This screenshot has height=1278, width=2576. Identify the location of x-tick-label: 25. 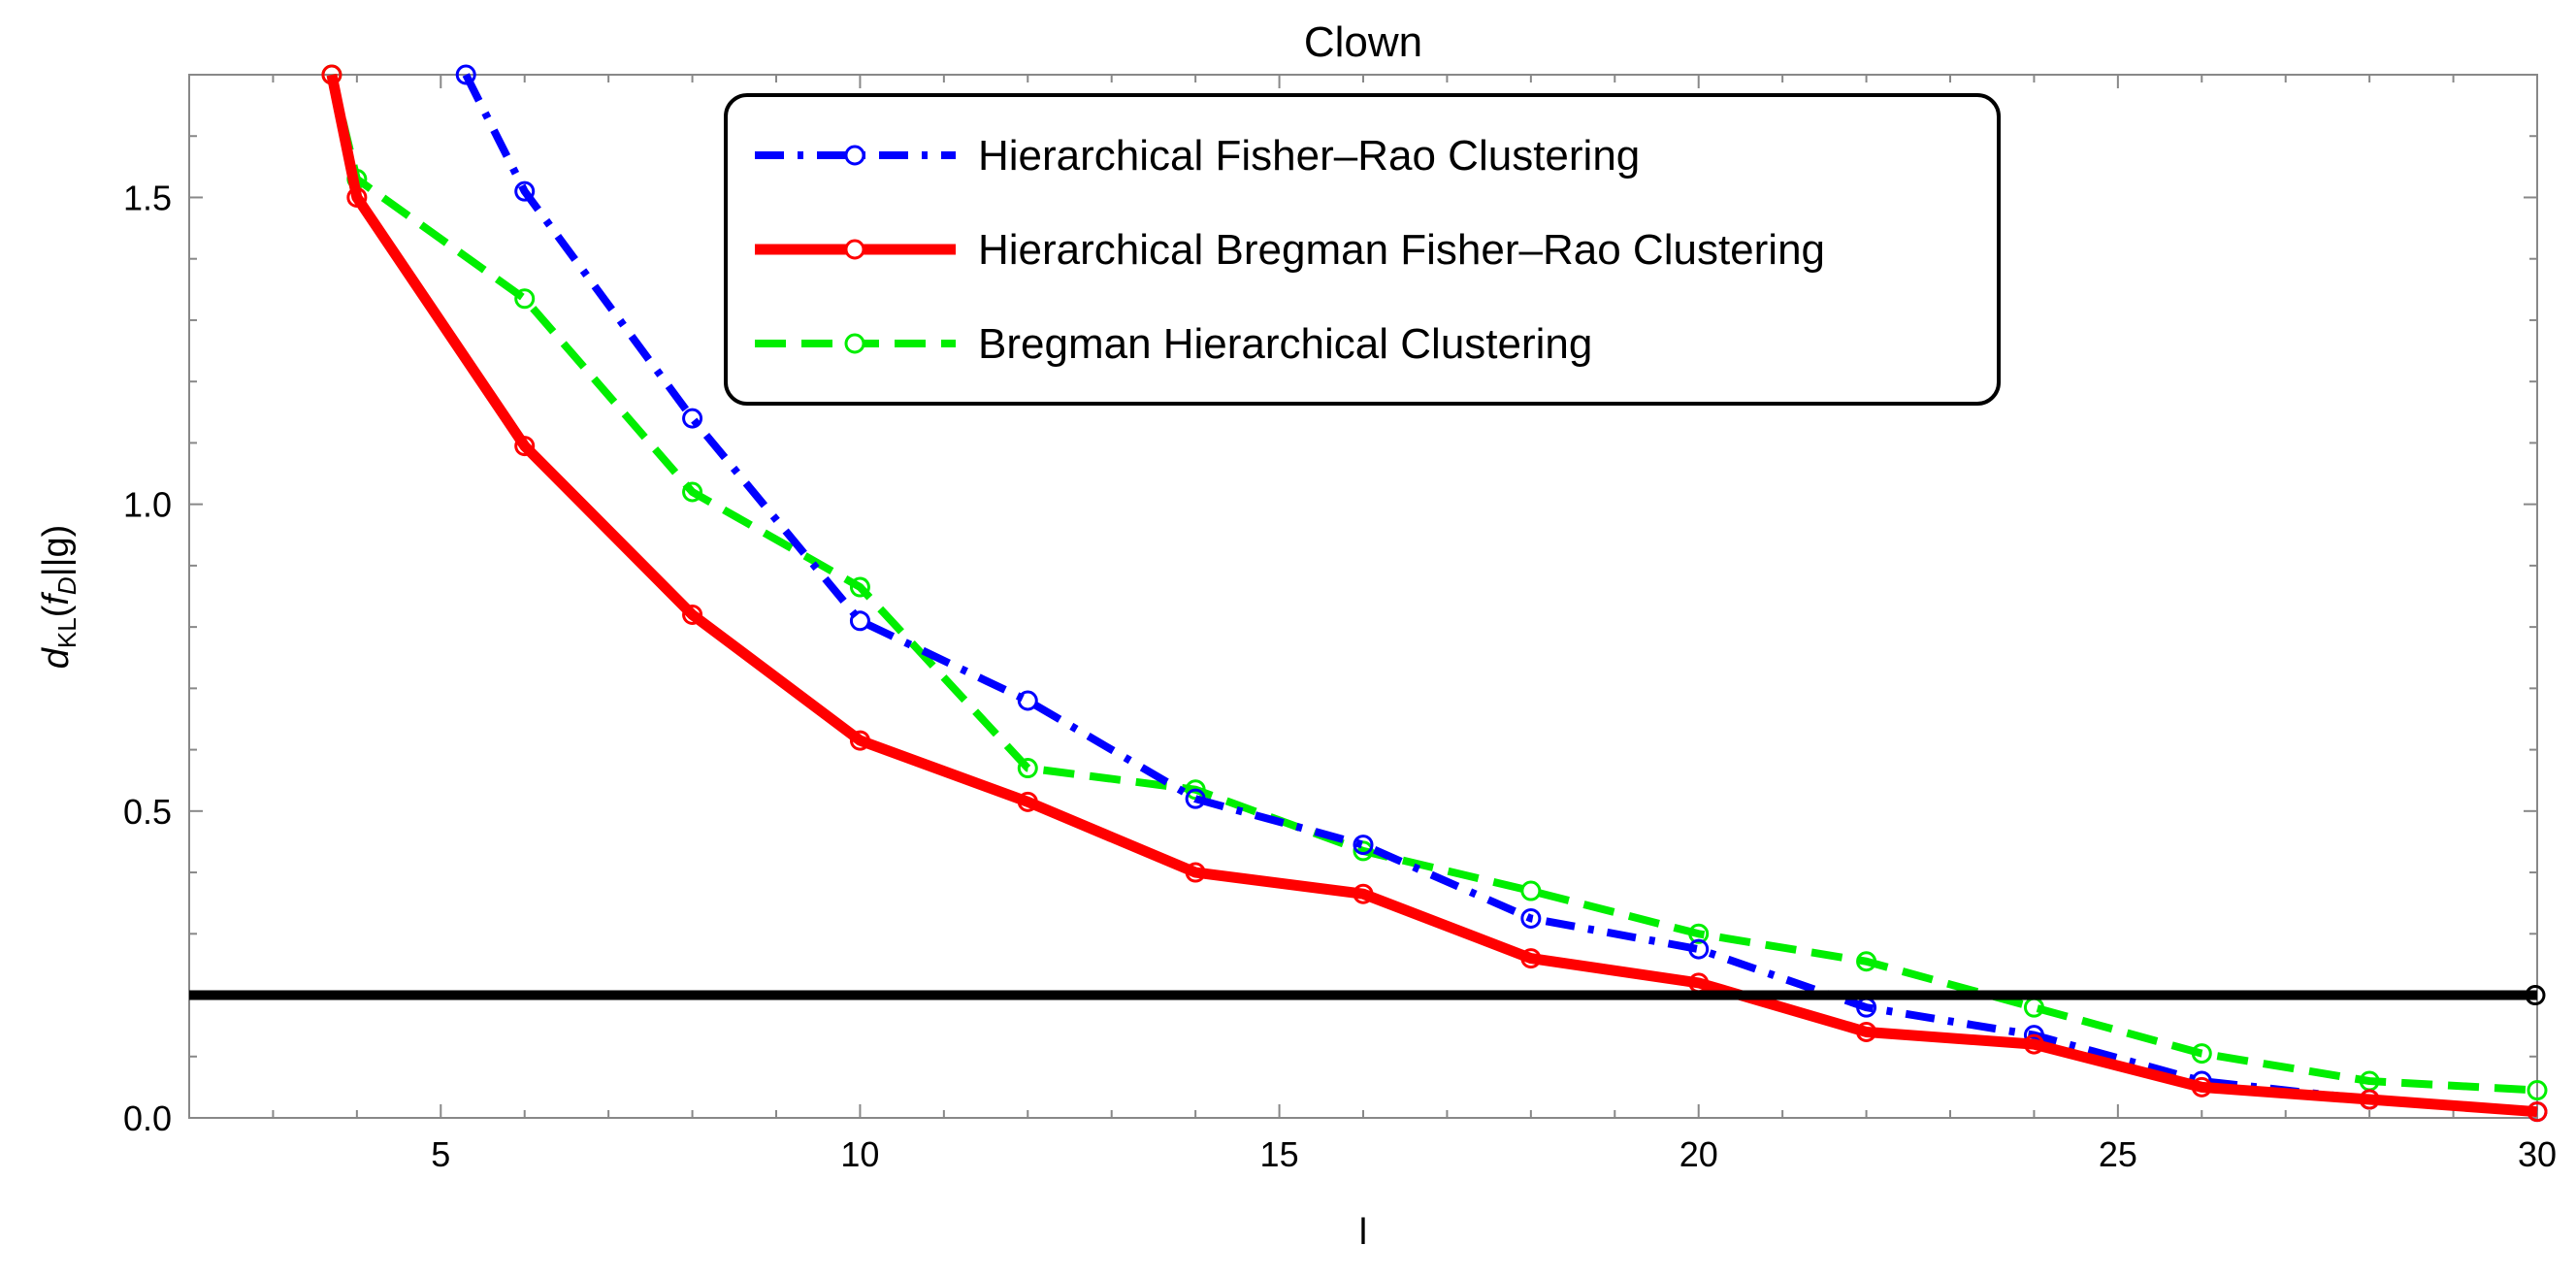
(2118, 1154).